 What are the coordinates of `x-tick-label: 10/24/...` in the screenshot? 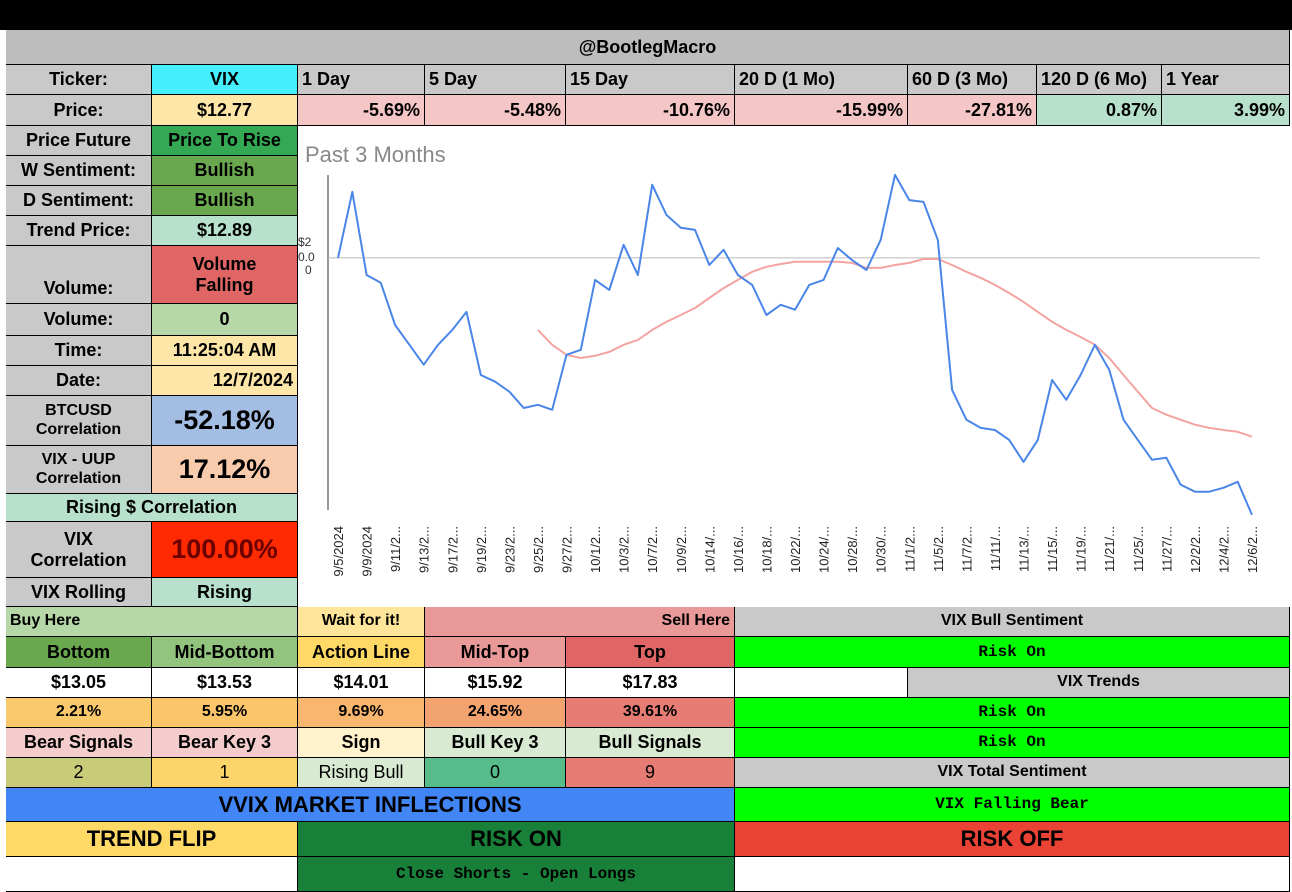 It's located at (824, 549).